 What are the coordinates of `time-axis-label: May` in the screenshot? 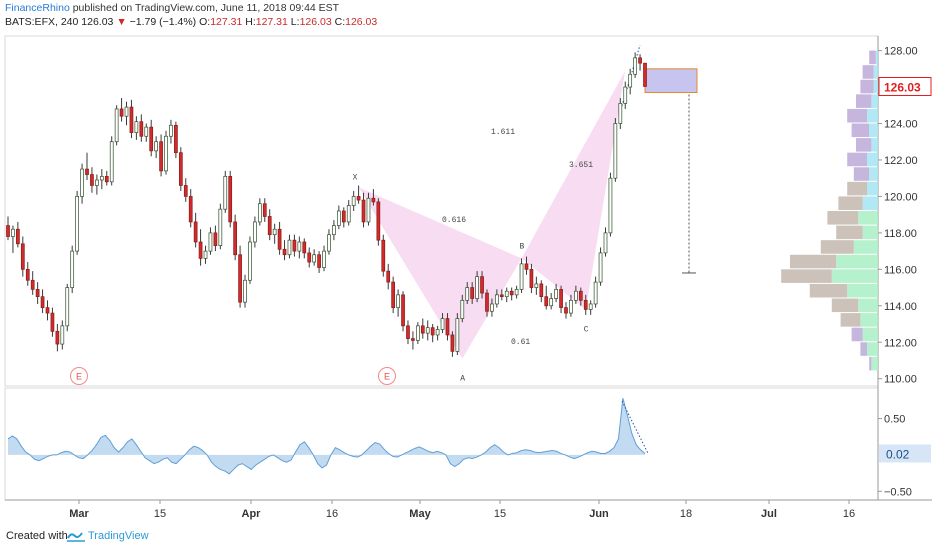 It's located at (420, 514).